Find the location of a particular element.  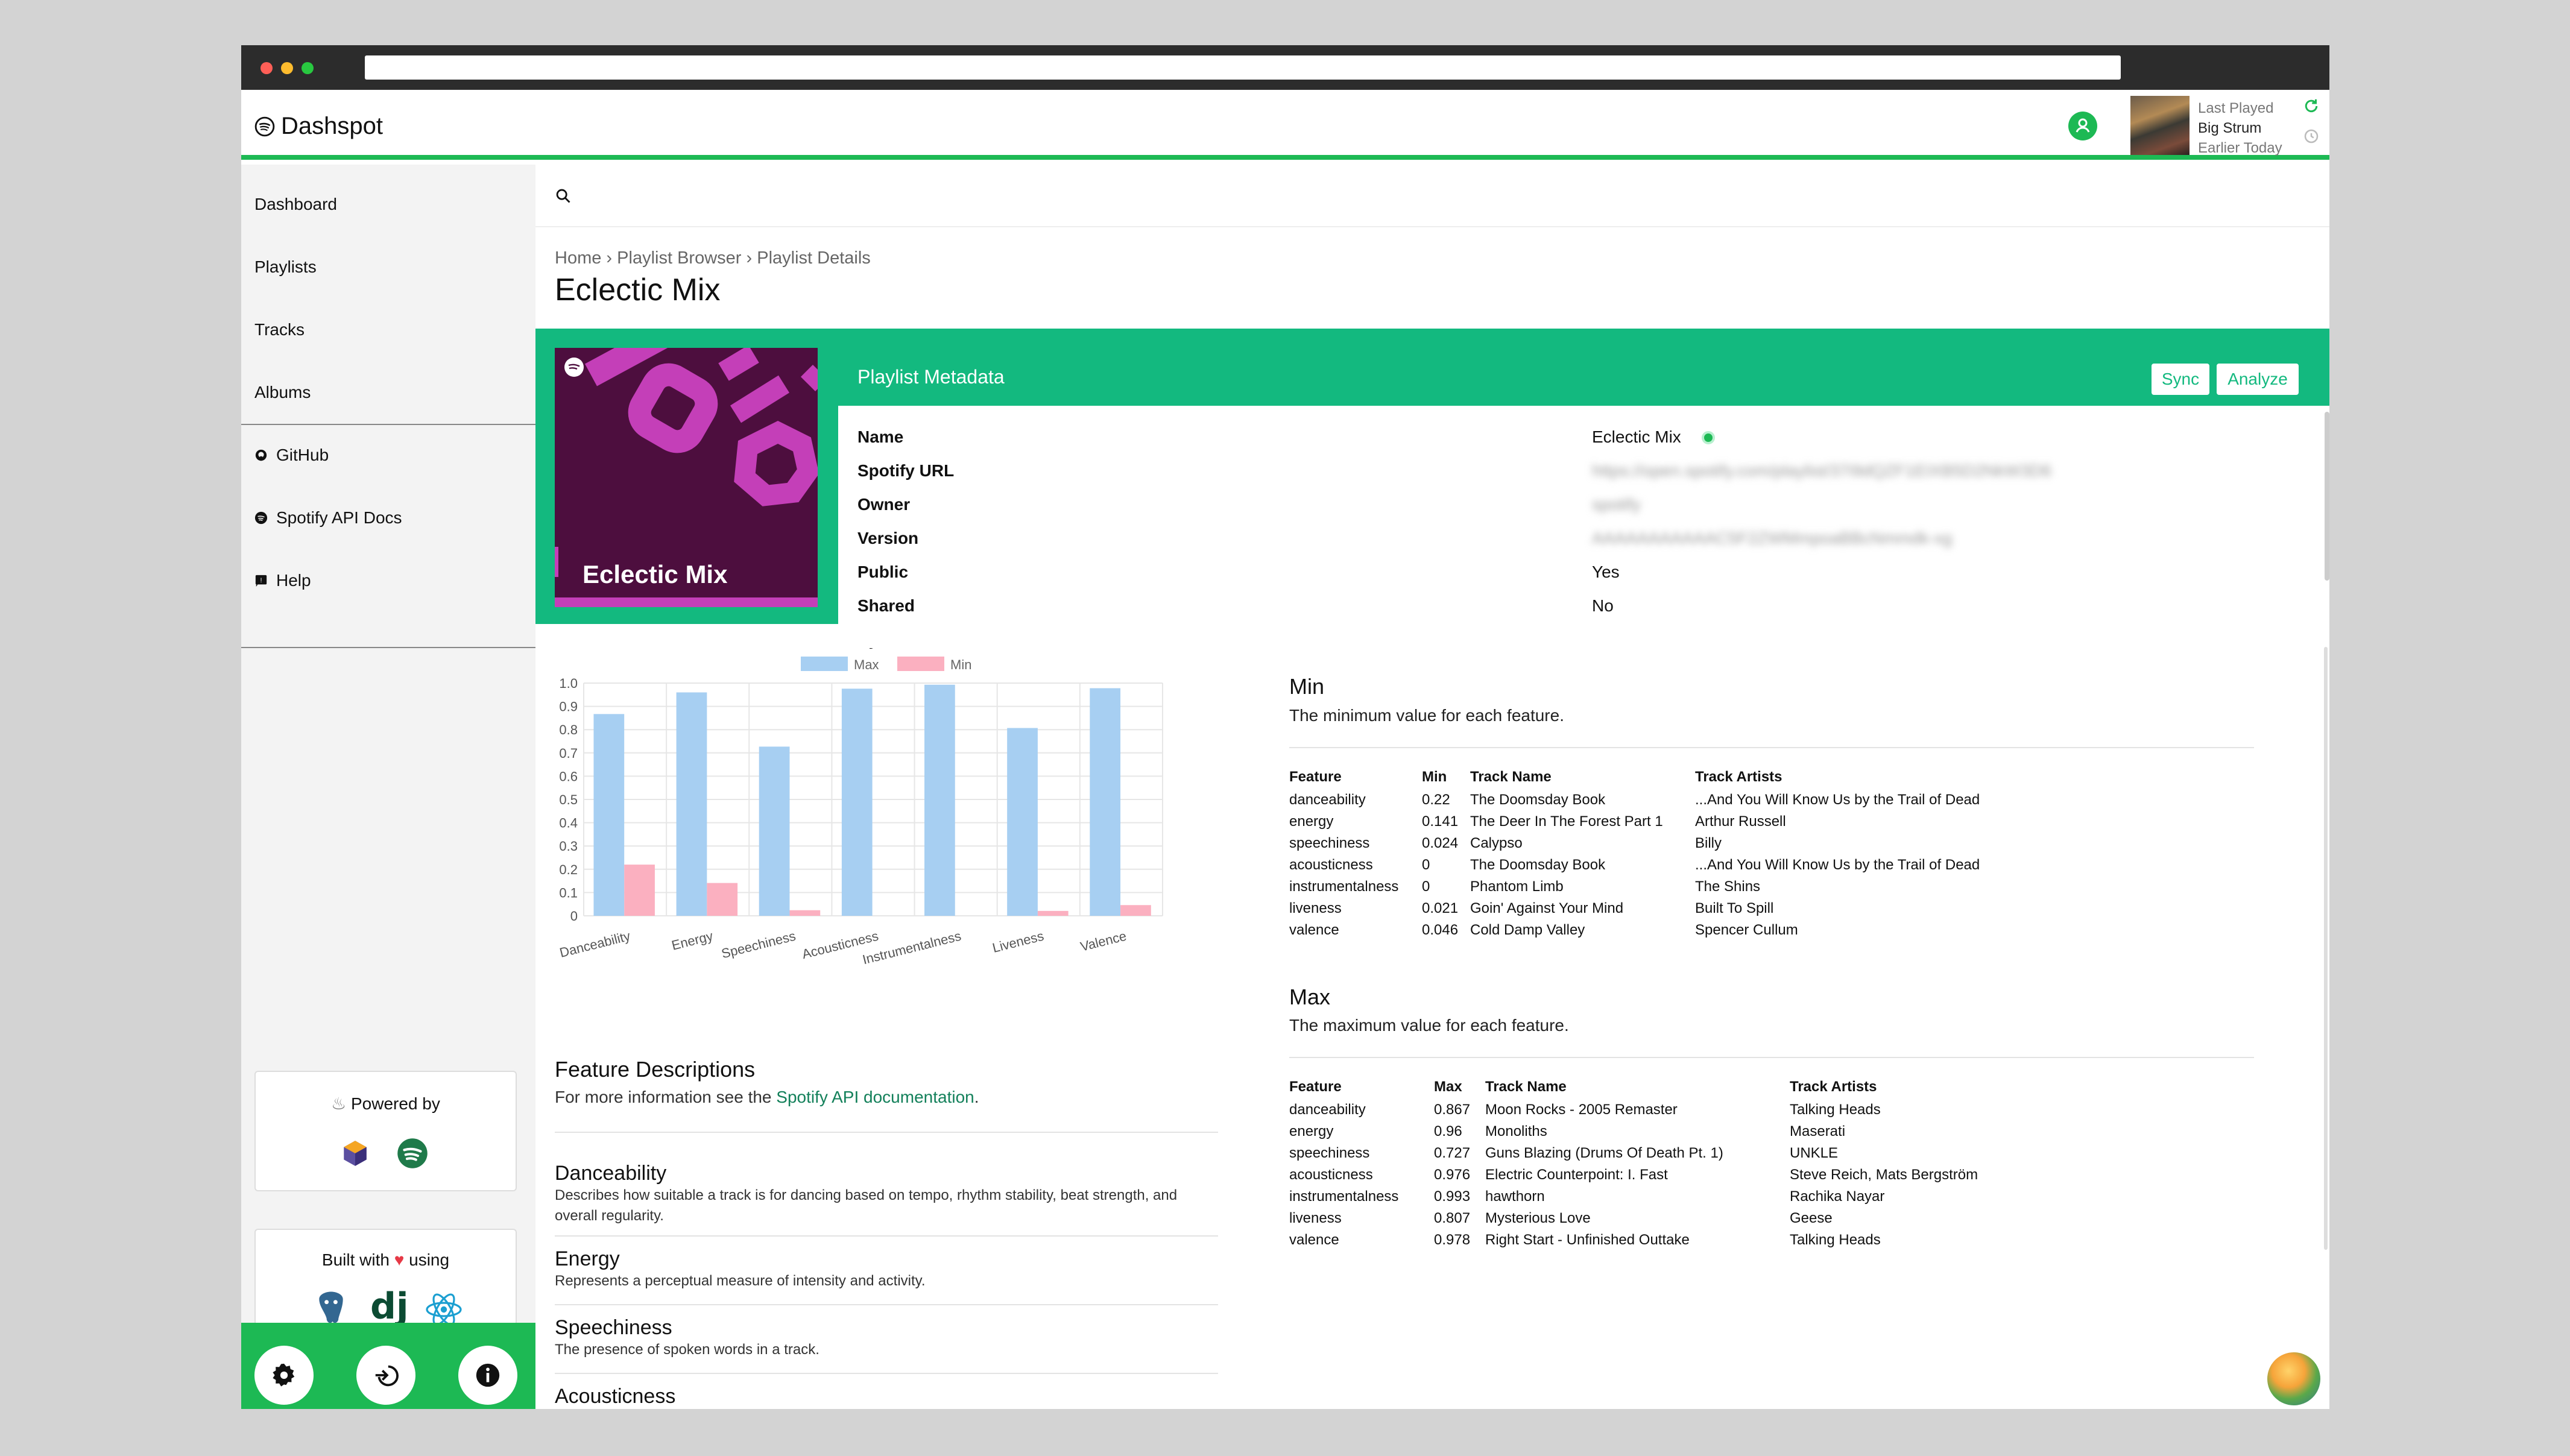

table-cell: The Doomsday Book is located at coordinates (1538, 800).